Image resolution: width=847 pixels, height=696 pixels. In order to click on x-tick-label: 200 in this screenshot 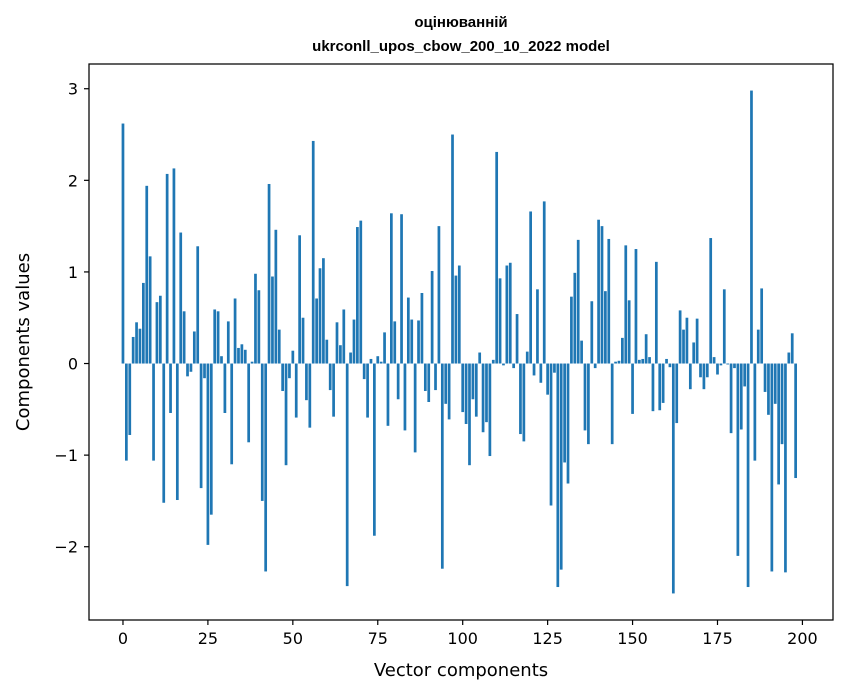, I will do `click(802, 638)`.